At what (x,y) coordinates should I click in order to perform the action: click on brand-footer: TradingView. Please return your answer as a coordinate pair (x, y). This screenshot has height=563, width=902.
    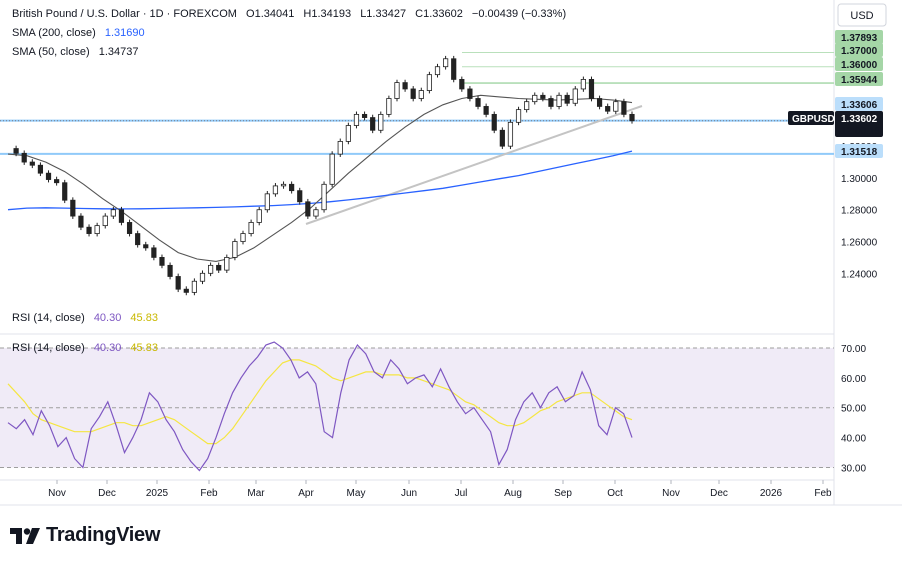
    Looking at the image, I should click on (85, 535).